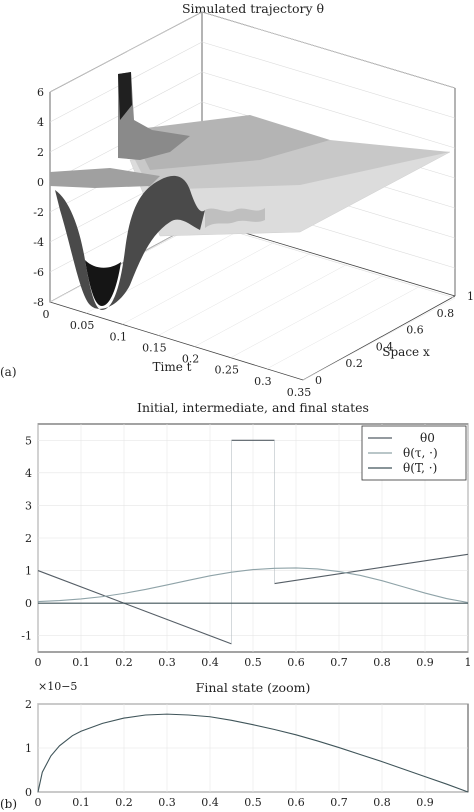 Image resolution: width=474 pixels, height=812 pixels. What do you see at coordinates (103, 283) in the screenshot?
I see `surface-valley-core` at bounding box center [103, 283].